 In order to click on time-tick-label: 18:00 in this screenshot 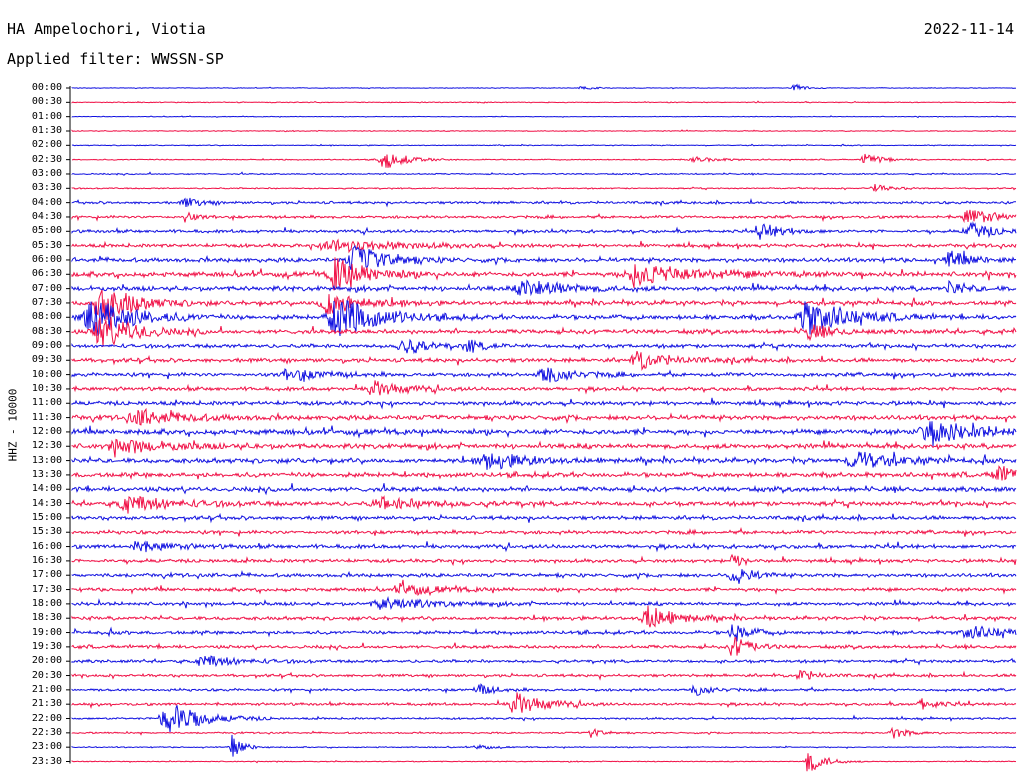, I will do `click(46, 603)`.